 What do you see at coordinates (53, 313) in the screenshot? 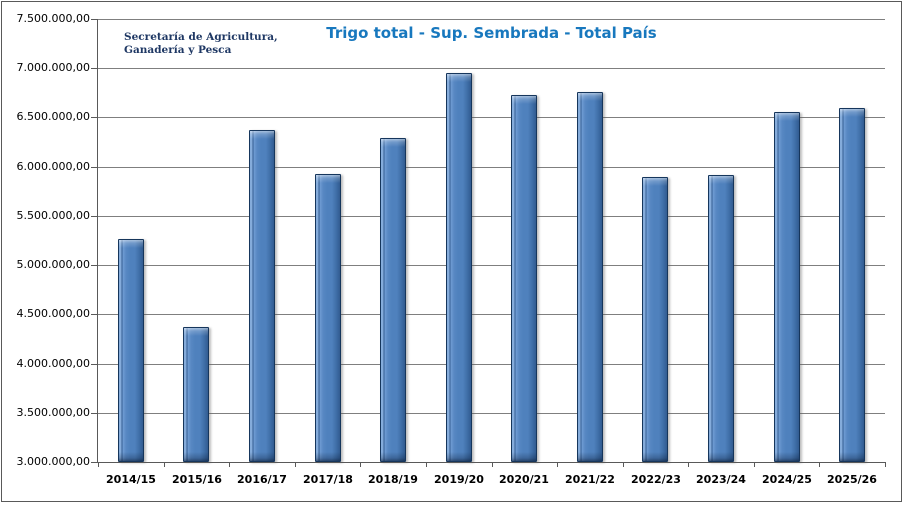
I see `y-tick-label: 4.500.000,00` at bounding box center [53, 313].